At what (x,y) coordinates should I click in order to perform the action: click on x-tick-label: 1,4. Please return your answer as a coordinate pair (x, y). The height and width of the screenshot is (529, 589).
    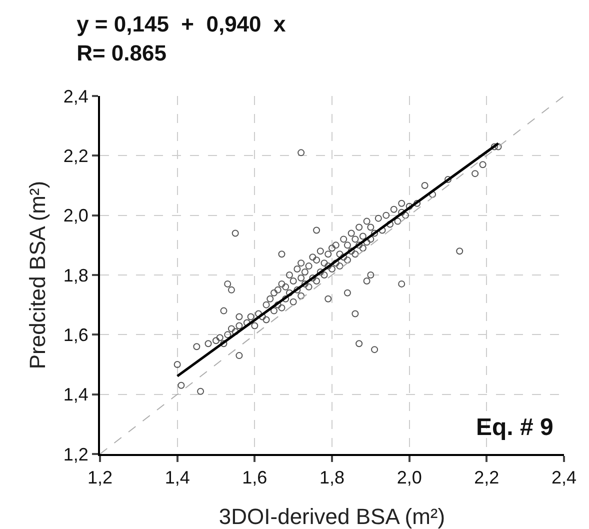
    Looking at the image, I should click on (177, 478).